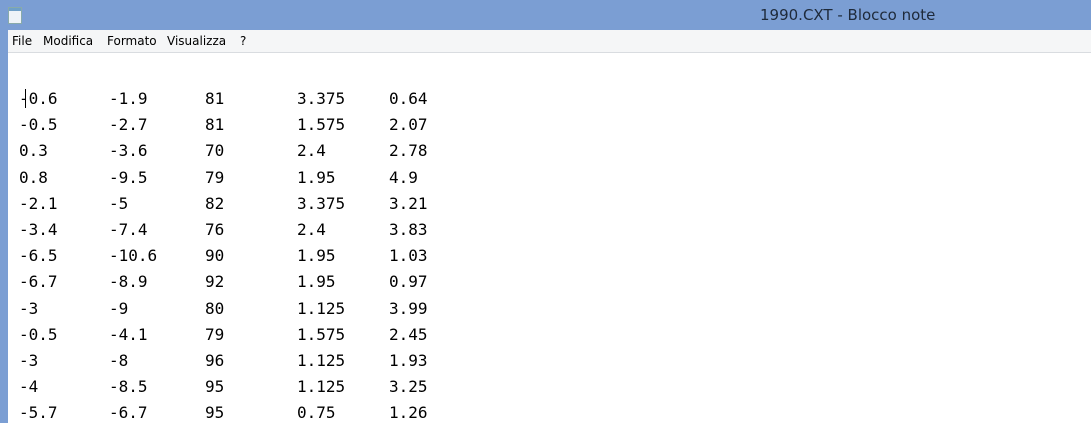  Describe the element at coordinates (22, 41) in the screenshot. I see `menu-item: File` at that location.